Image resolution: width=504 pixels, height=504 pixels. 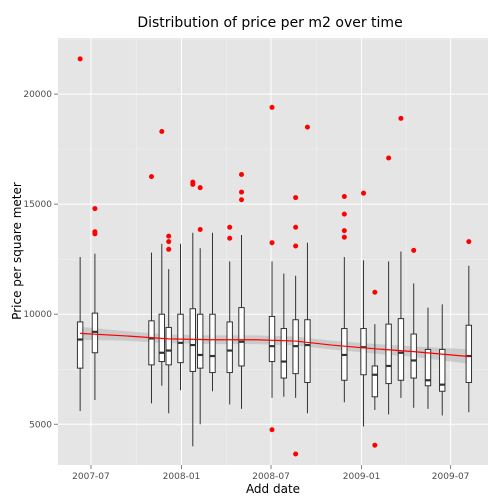 What do you see at coordinates (271, 477) in the screenshot?
I see `x-tick-label: 2008-07` at bounding box center [271, 477].